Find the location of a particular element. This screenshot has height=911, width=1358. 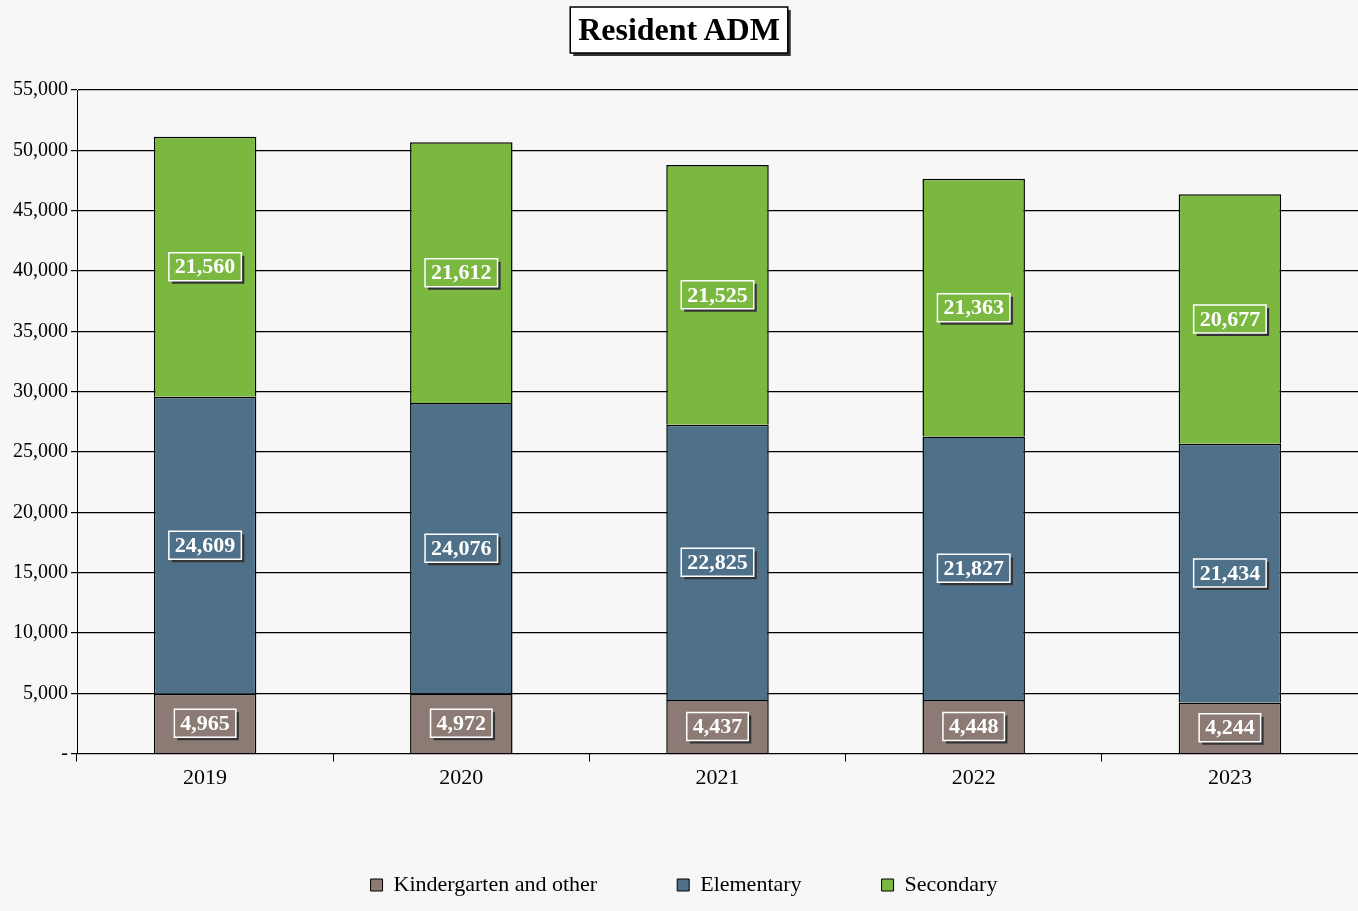

data-label: 21,363 is located at coordinates (973, 307).